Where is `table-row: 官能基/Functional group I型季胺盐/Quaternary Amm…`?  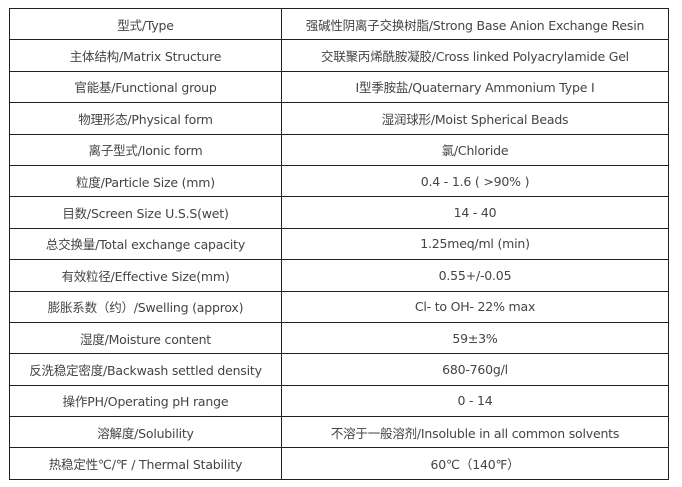 table-row: 官能基/Functional group I型季胺盐/Quaternary Amm… is located at coordinates (339, 87).